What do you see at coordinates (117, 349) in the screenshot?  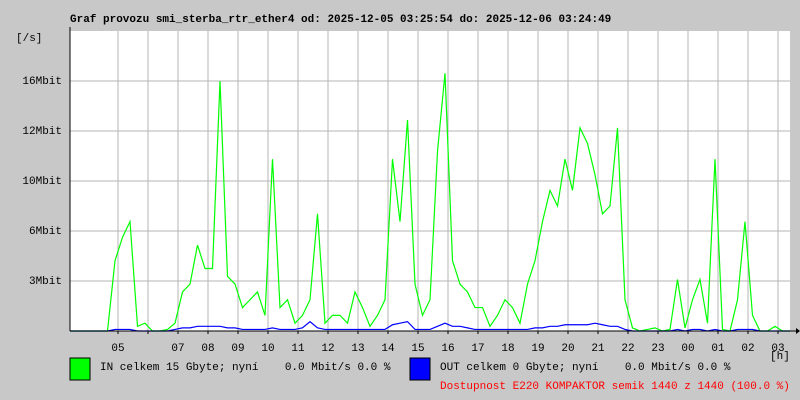 I see `x-tick-label: 05` at bounding box center [117, 349].